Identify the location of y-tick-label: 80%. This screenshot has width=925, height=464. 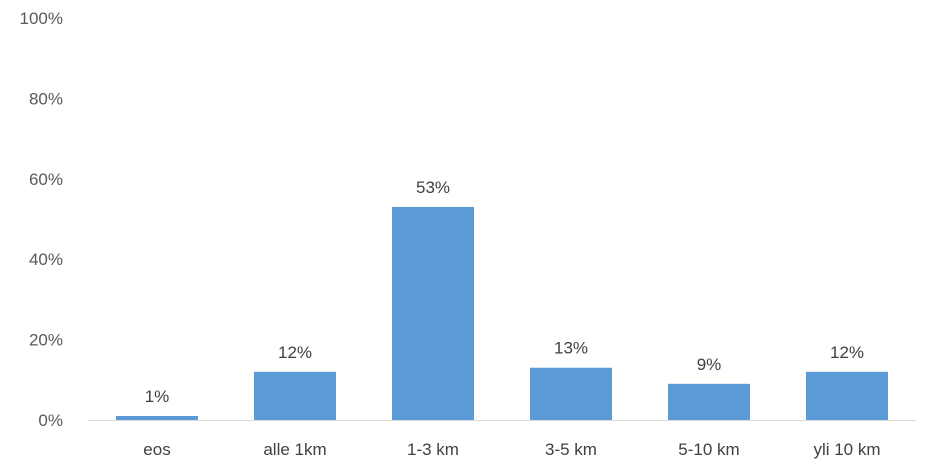
(46, 98).